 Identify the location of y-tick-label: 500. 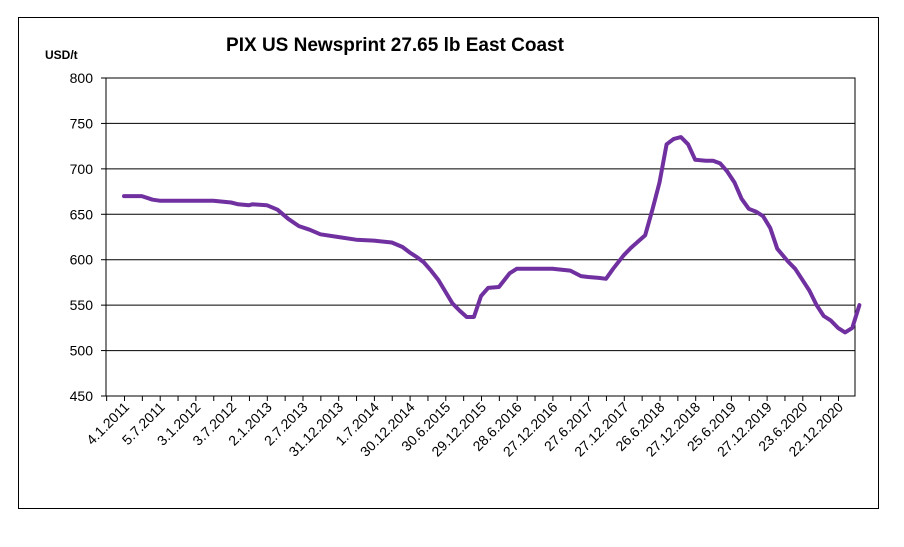
(82, 351).